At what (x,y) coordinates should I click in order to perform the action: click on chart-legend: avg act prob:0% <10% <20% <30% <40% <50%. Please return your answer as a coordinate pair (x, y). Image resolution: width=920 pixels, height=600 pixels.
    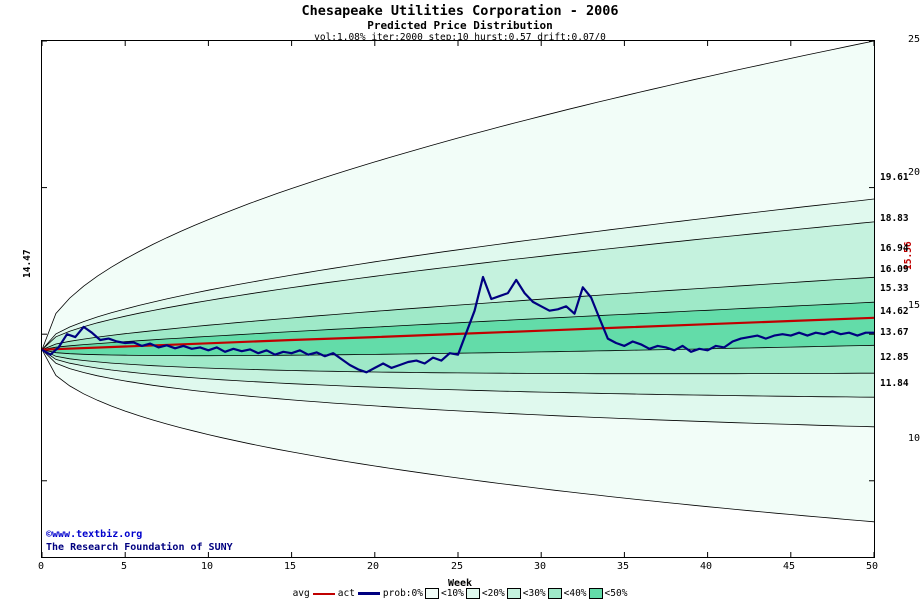
    Looking at the image, I should click on (460, 593).